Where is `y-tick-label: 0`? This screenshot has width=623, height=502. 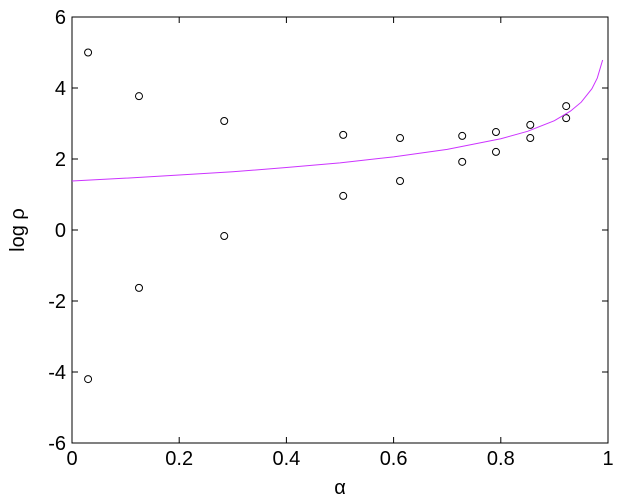
y-tick-label: 0 is located at coordinates (60, 231).